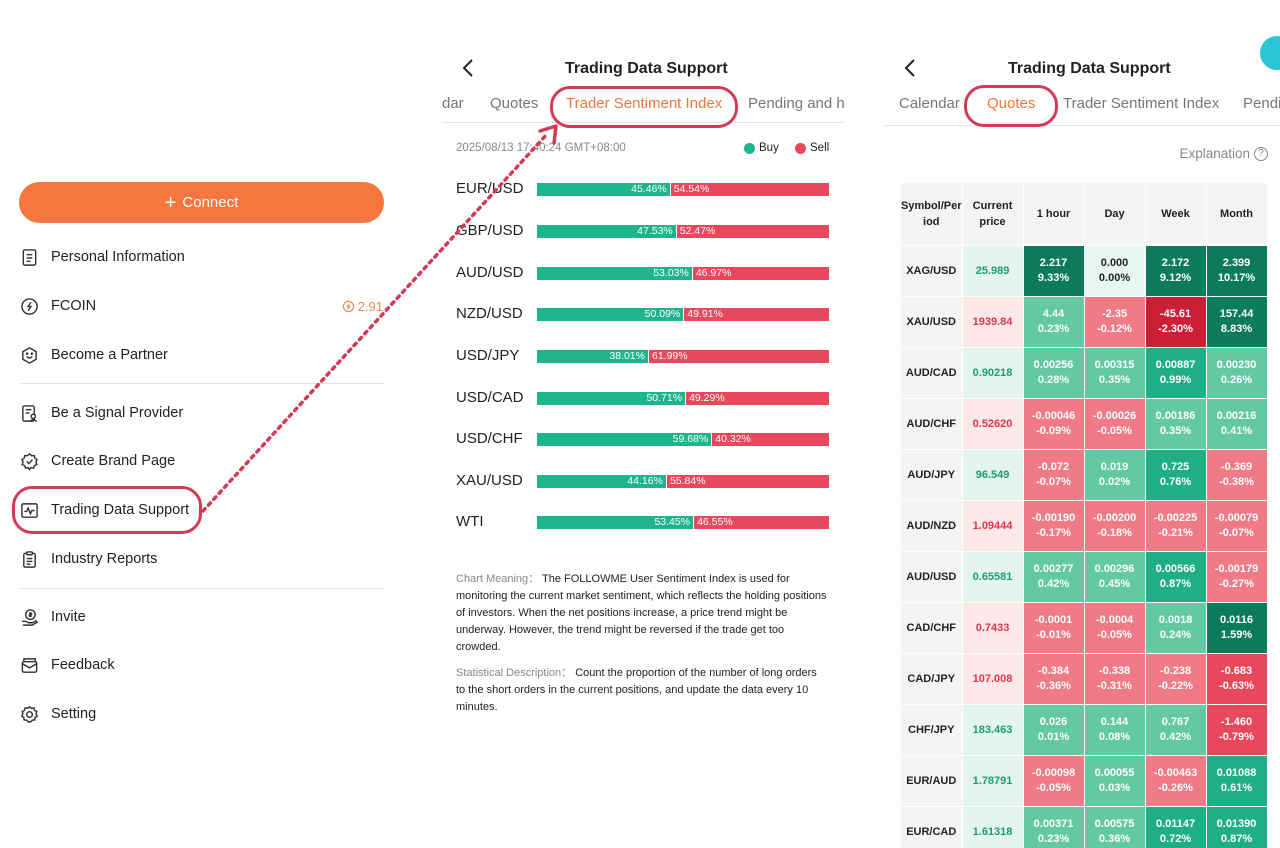 This screenshot has width=1280, height=848. What do you see at coordinates (992, 373) in the screenshot?
I see `current-price-cell: 0.90218` at bounding box center [992, 373].